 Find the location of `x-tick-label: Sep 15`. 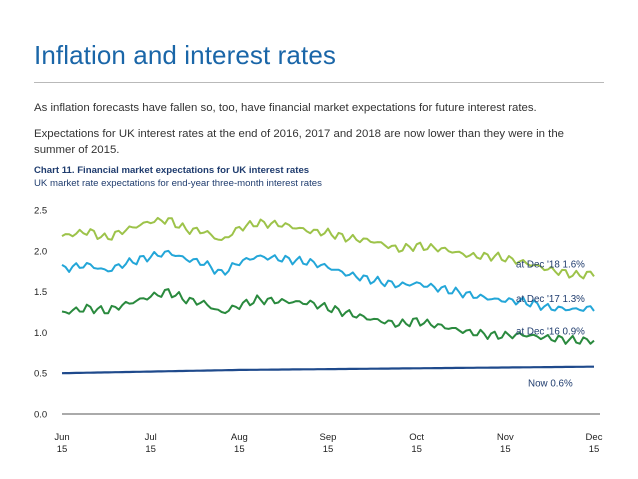

x-tick-label: Sep 15 is located at coordinates (328, 443).